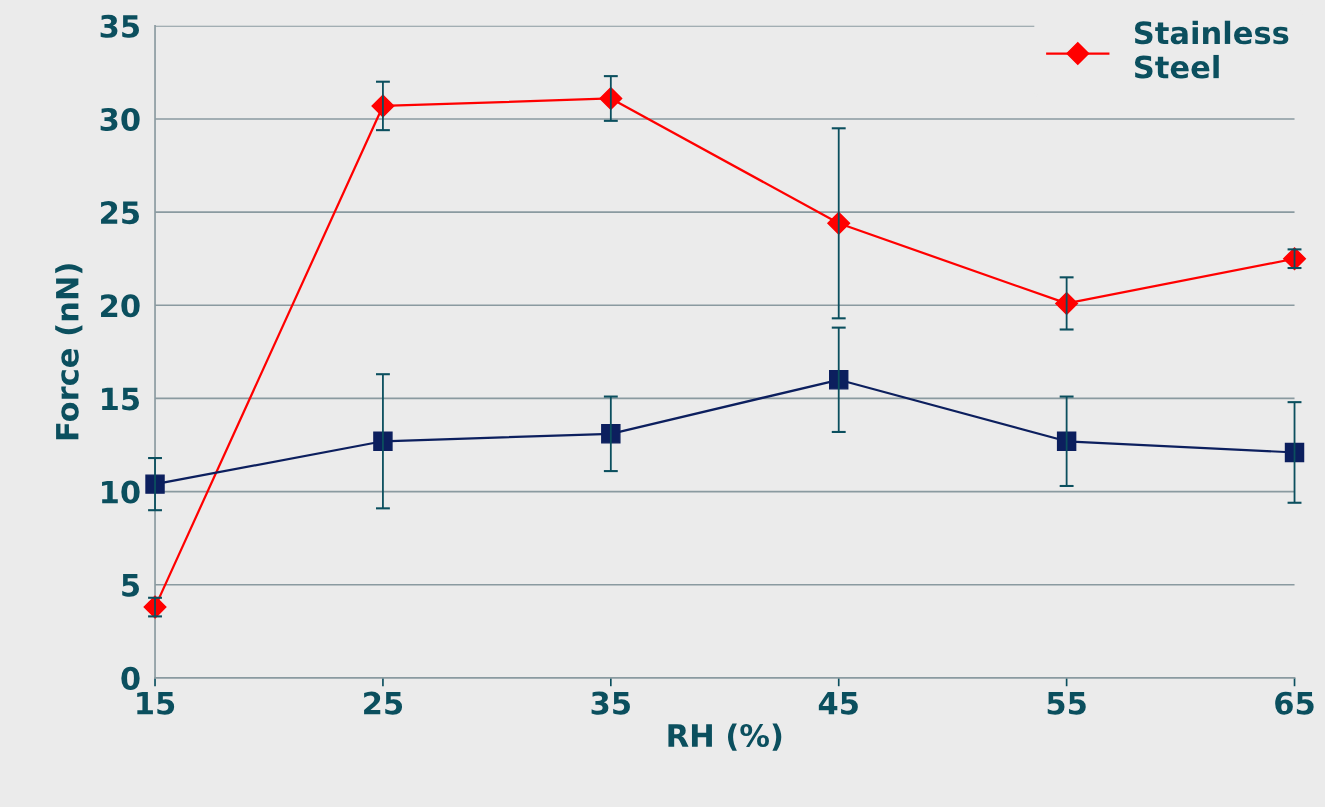 Image resolution: width=1325 pixels, height=807 pixels. What do you see at coordinates (156, 703) in the screenshot?
I see `x-tick-label: 15` at bounding box center [156, 703].